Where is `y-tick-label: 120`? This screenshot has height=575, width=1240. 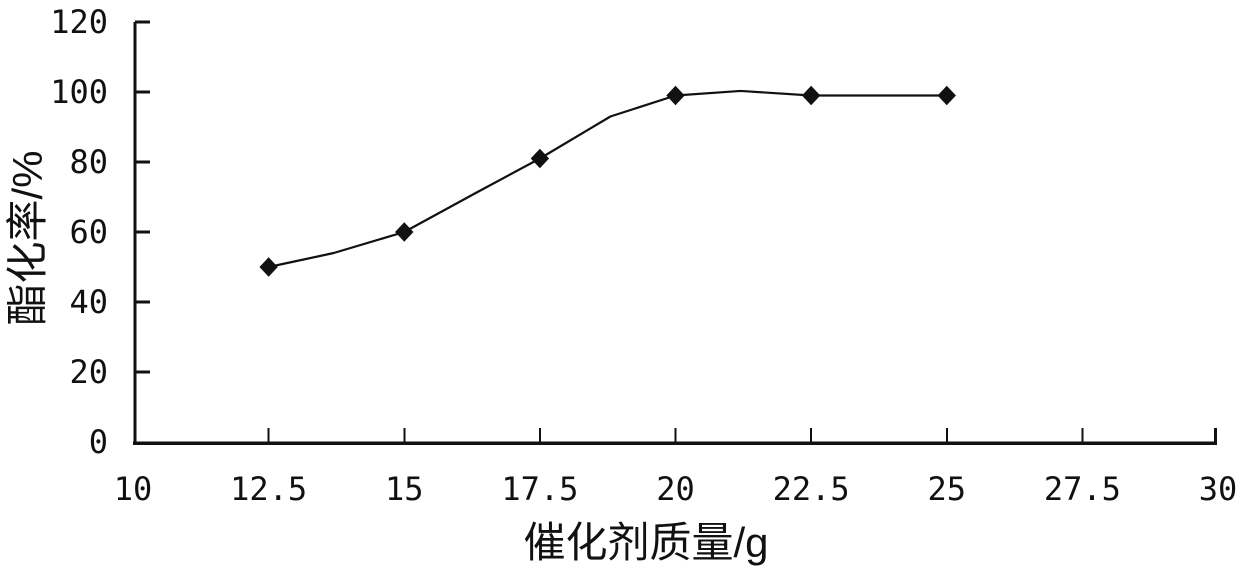 y-tick-label: 120 is located at coordinates (79, 22).